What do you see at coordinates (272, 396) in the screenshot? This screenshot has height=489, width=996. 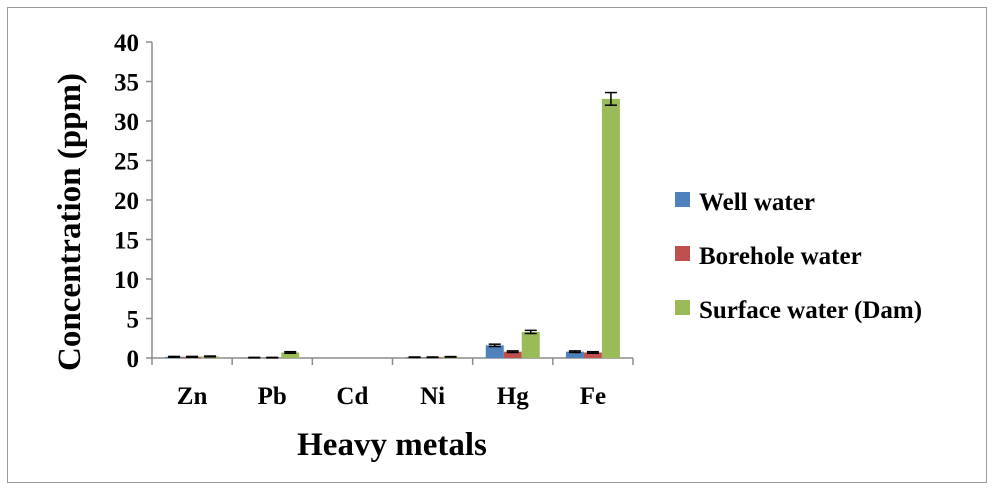 I see `x-tick-label: Pb` at bounding box center [272, 396].